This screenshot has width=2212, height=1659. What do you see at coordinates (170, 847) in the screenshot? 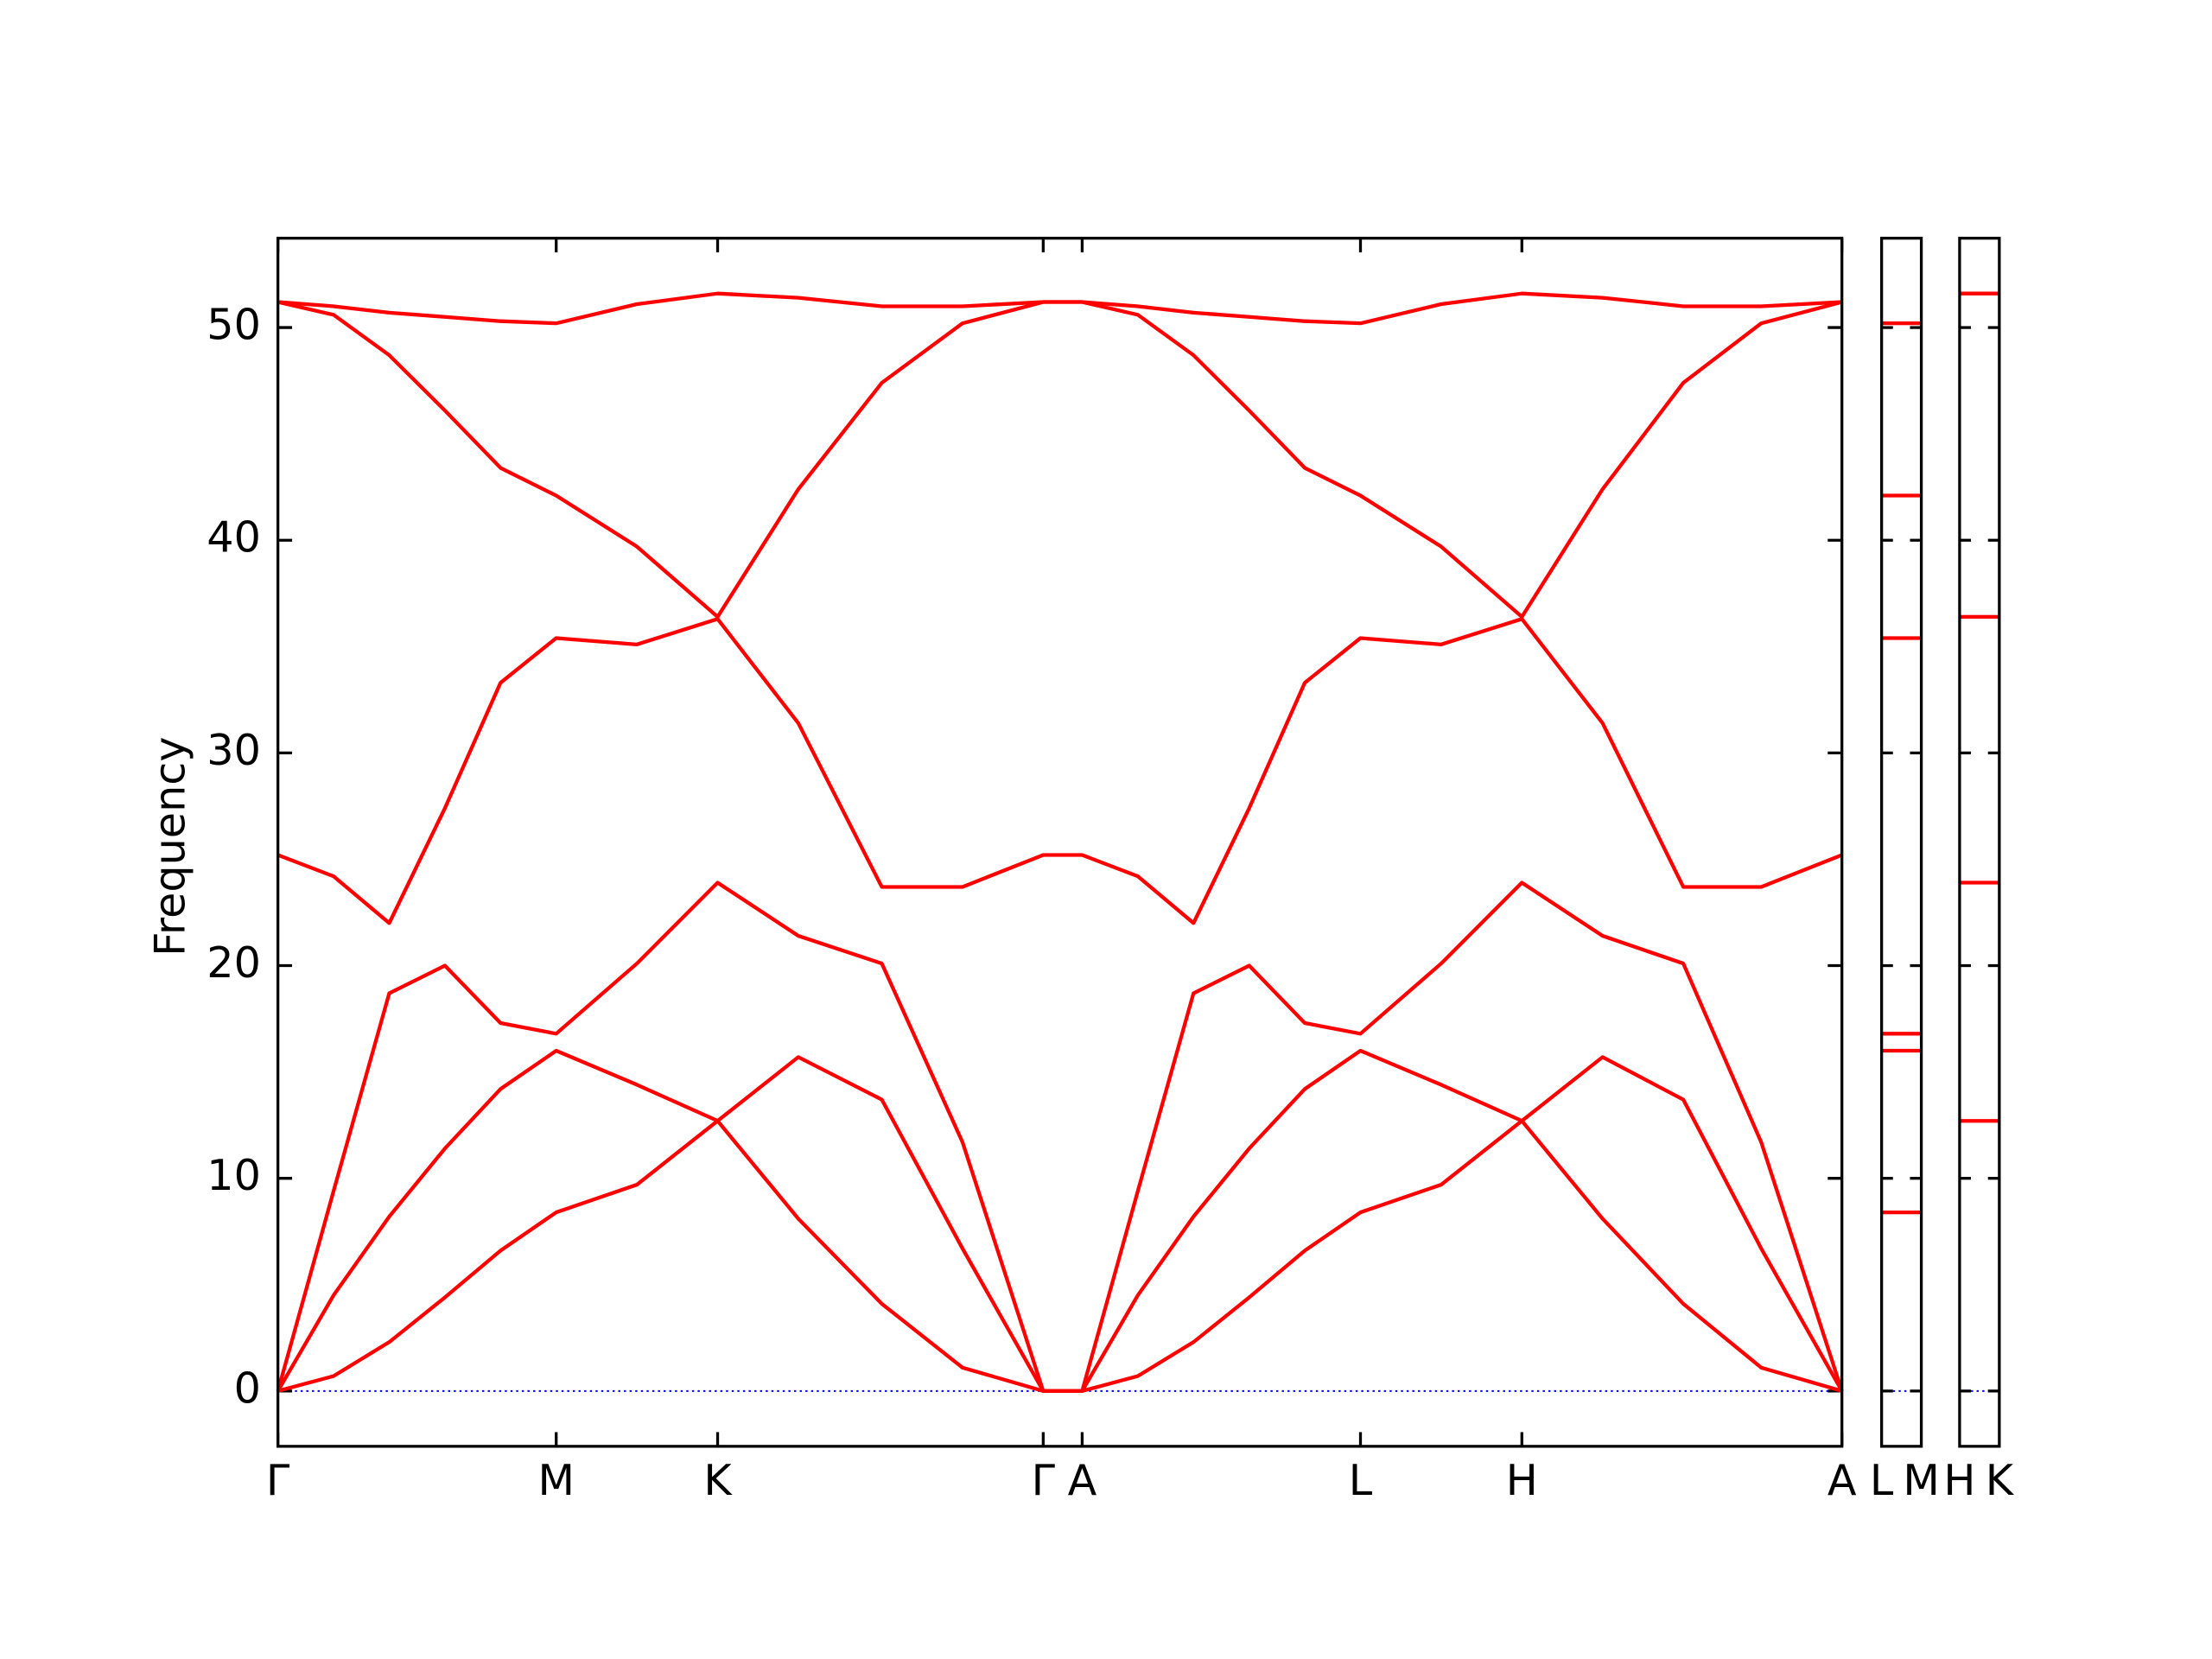
I see `y-axis-label: Frequency` at bounding box center [170, 847].